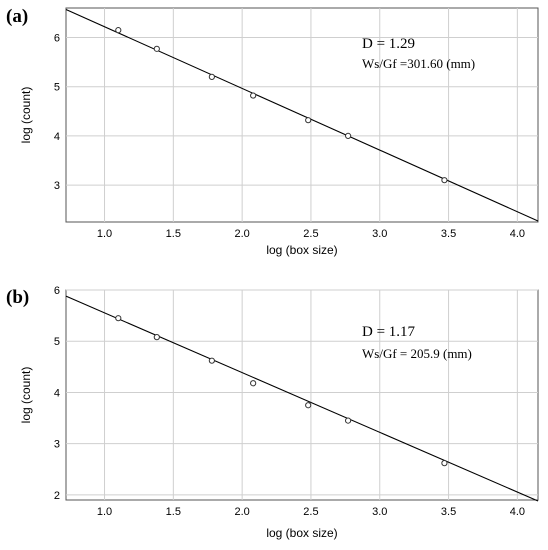 This screenshot has width=548, height=550. I want to click on y-axis-label-a: log (count), so click(26, 115).